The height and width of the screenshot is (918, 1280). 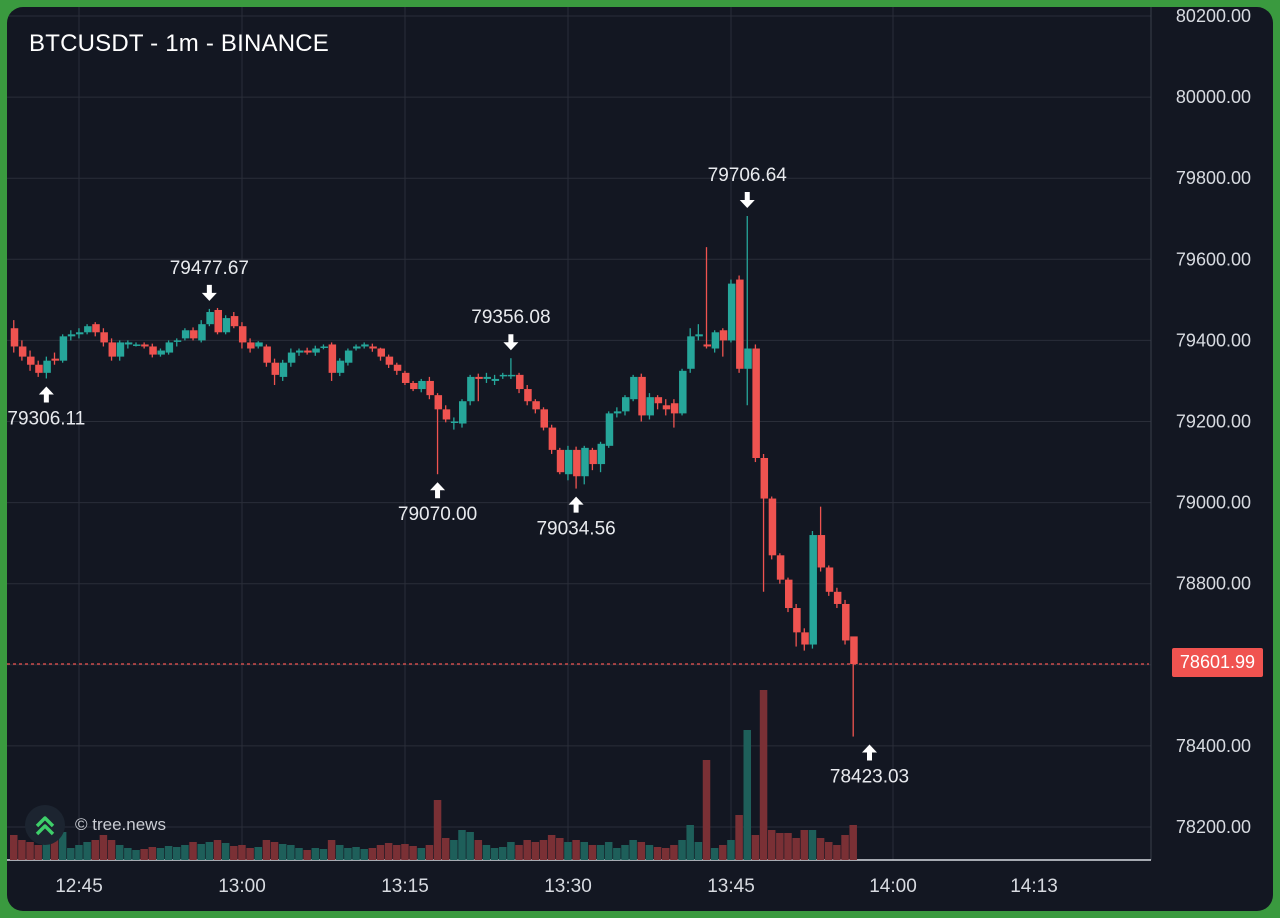 What do you see at coordinates (433, 775) in the screenshot?
I see `volume-bars` at bounding box center [433, 775].